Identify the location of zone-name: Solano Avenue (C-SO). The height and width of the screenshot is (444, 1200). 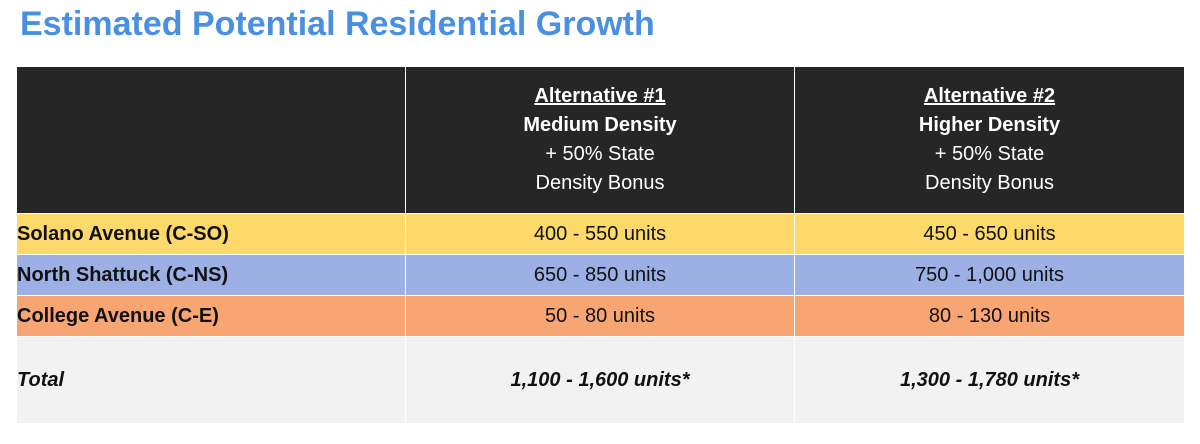
(211, 234).